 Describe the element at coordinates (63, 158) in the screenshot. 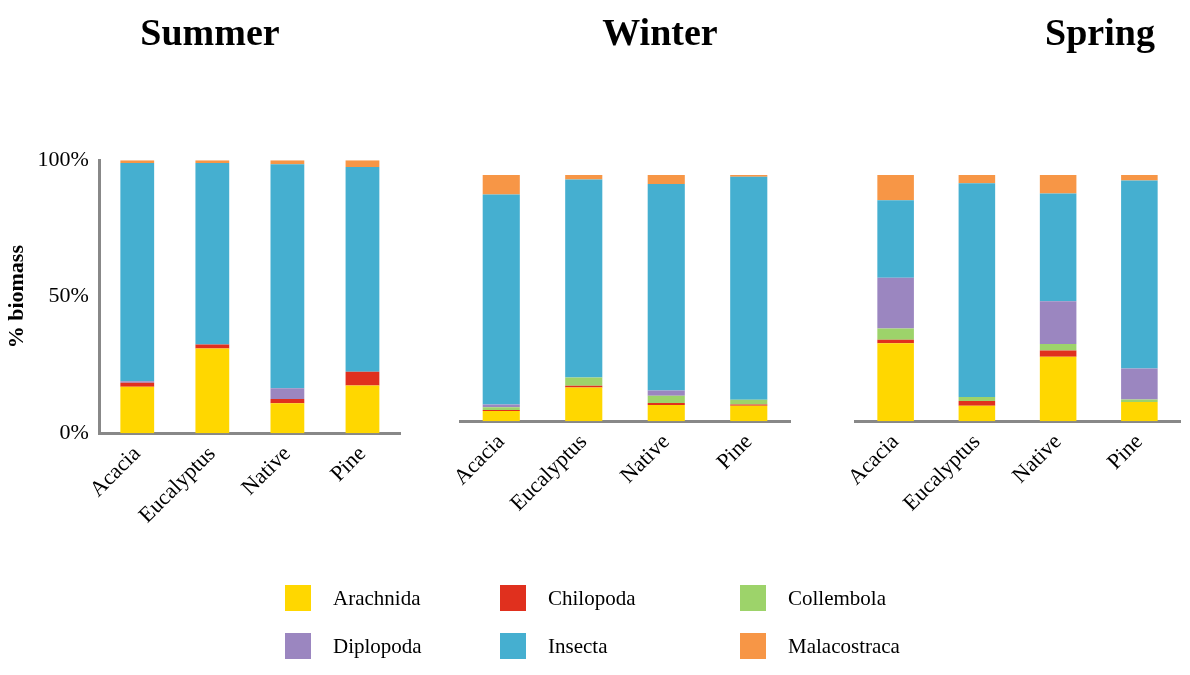

I see `y-tick-label: 100%` at that location.